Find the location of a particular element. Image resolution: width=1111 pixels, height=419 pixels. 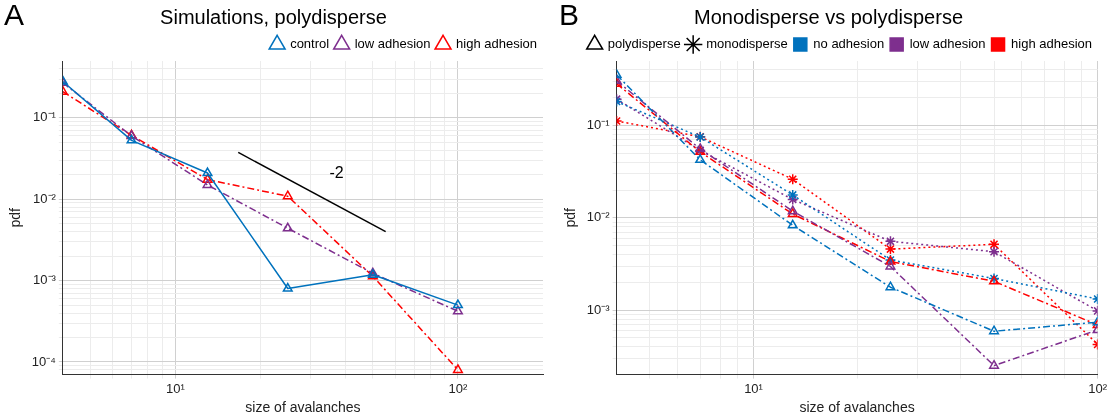

chart-title: Simulations, polydisperse is located at coordinates (273, 16).